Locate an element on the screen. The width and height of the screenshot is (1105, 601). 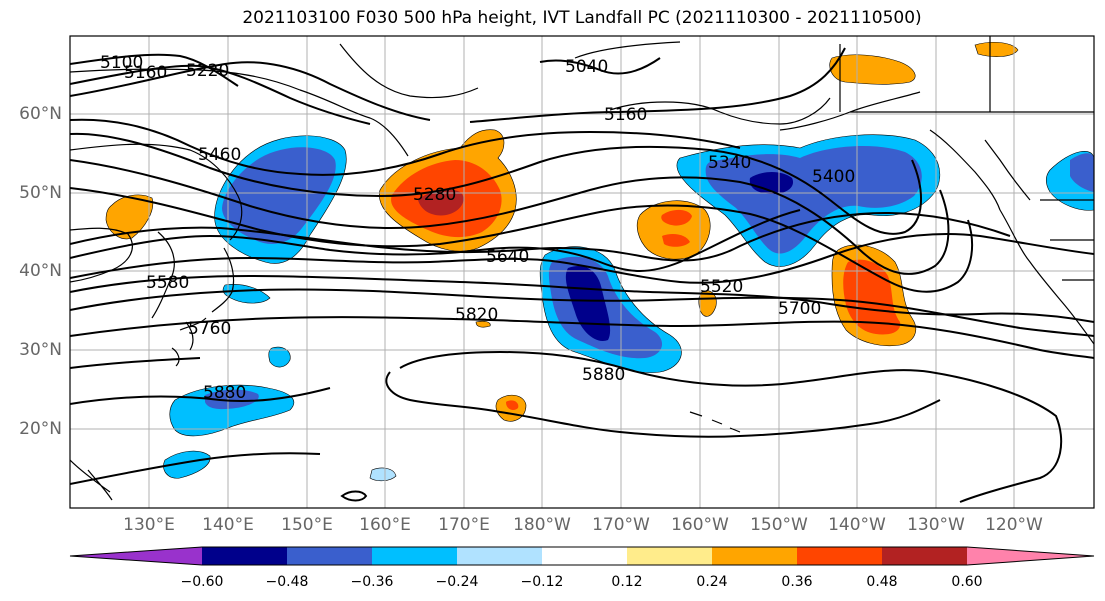
colorbar-tick-label: −0.48 is located at coordinates (287, 582).